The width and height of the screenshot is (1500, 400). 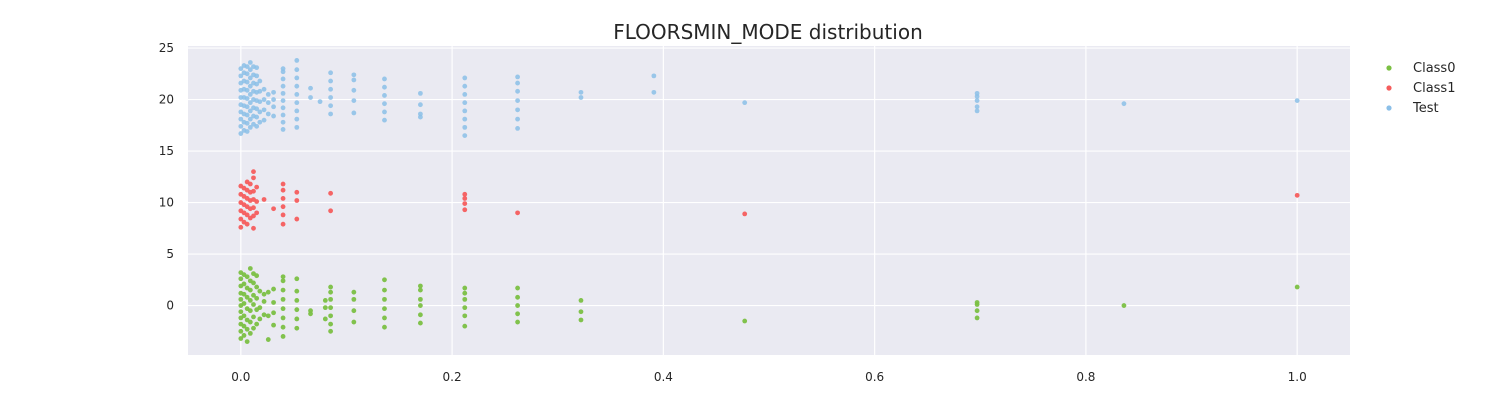 What do you see at coordinates (166, 203) in the screenshot?
I see `y-tick-label: 10` at bounding box center [166, 203].